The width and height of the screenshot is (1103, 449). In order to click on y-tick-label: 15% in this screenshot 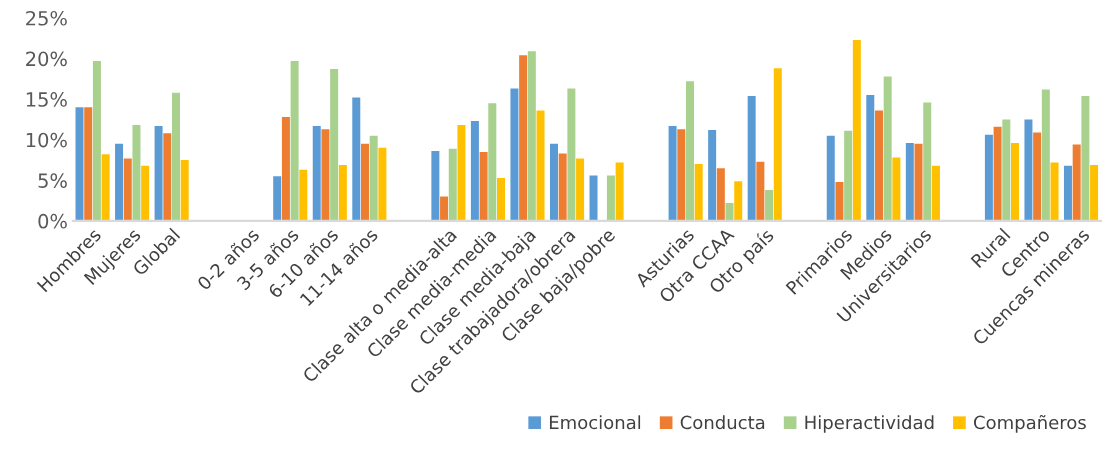, I will do `click(46, 99)`.